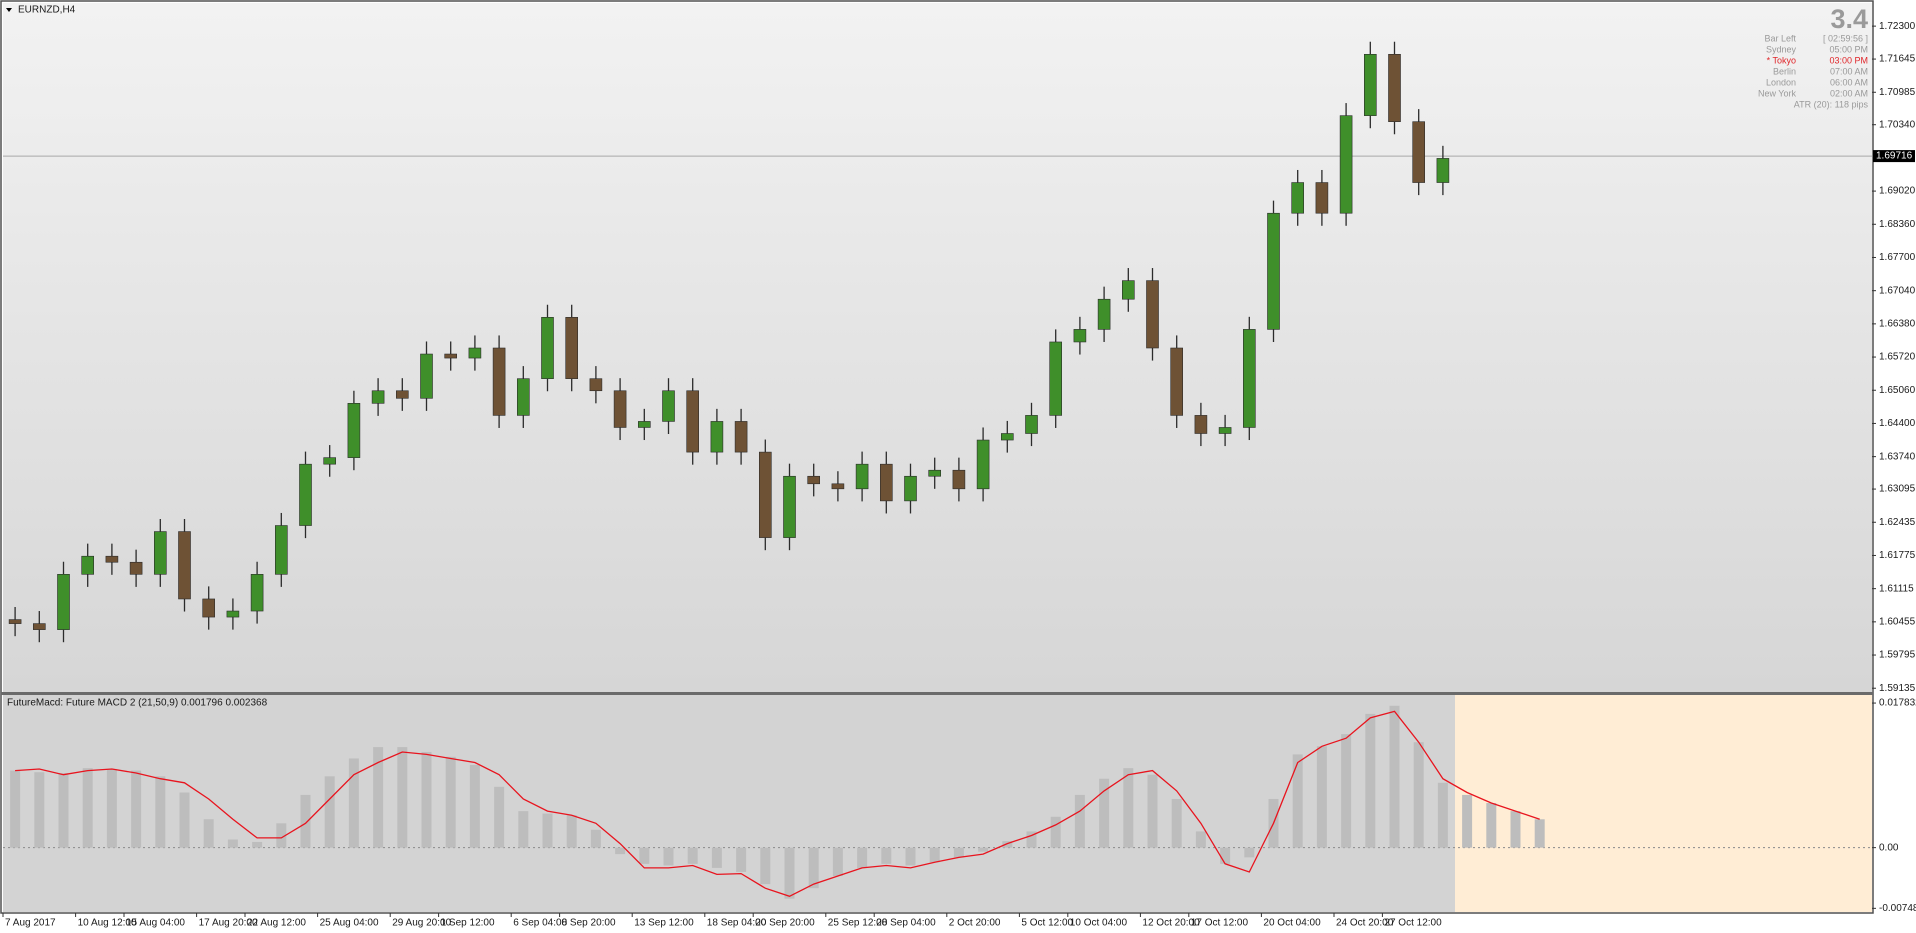 This screenshot has height=933, width=1916. What do you see at coordinates (1781, 82) in the screenshot?
I see `info-label: London` at bounding box center [1781, 82].